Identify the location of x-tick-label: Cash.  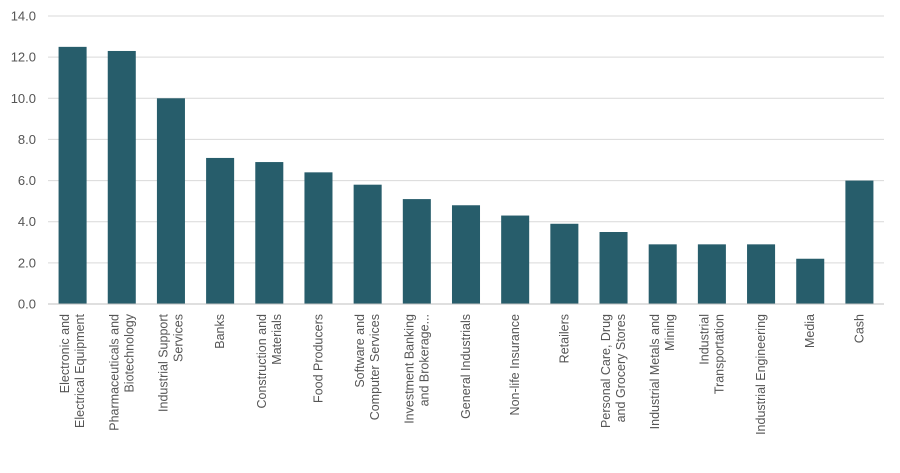
(859, 328).